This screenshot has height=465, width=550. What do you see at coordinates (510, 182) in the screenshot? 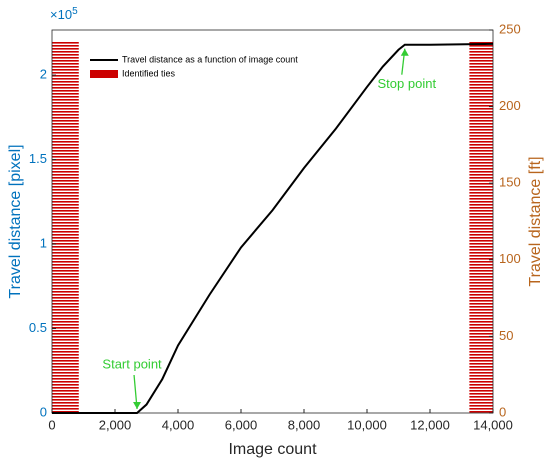
I see `y2-tick-label: 150` at bounding box center [510, 182].